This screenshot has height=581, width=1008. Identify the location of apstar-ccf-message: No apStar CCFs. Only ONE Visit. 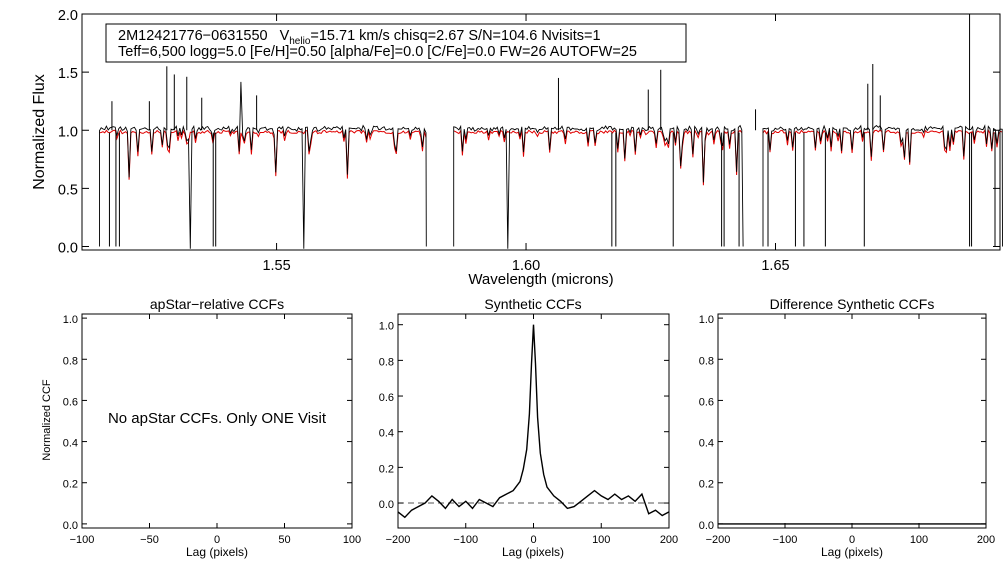
(217, 418).